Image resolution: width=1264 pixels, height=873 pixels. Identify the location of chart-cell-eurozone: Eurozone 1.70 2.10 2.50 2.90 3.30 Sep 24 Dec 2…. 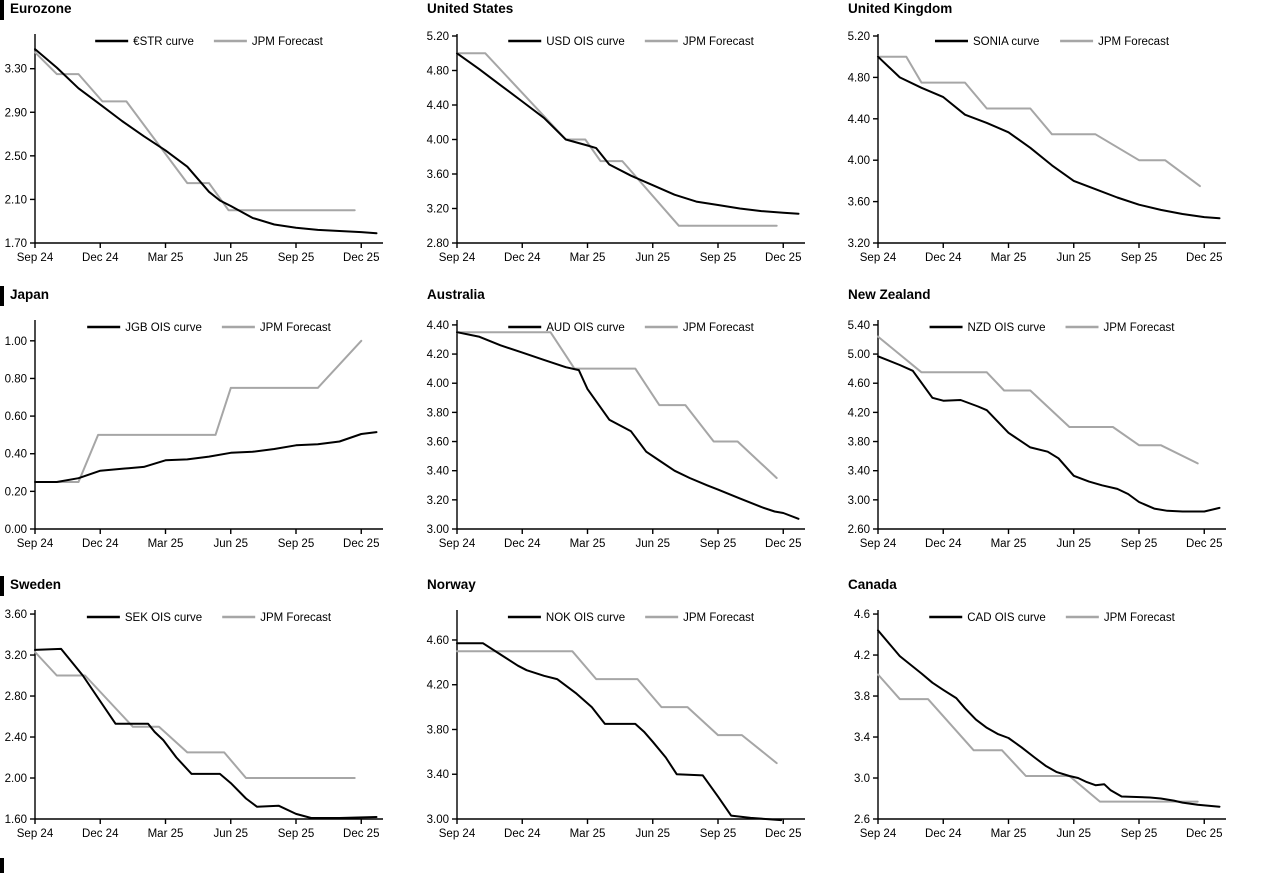
(210, 135).